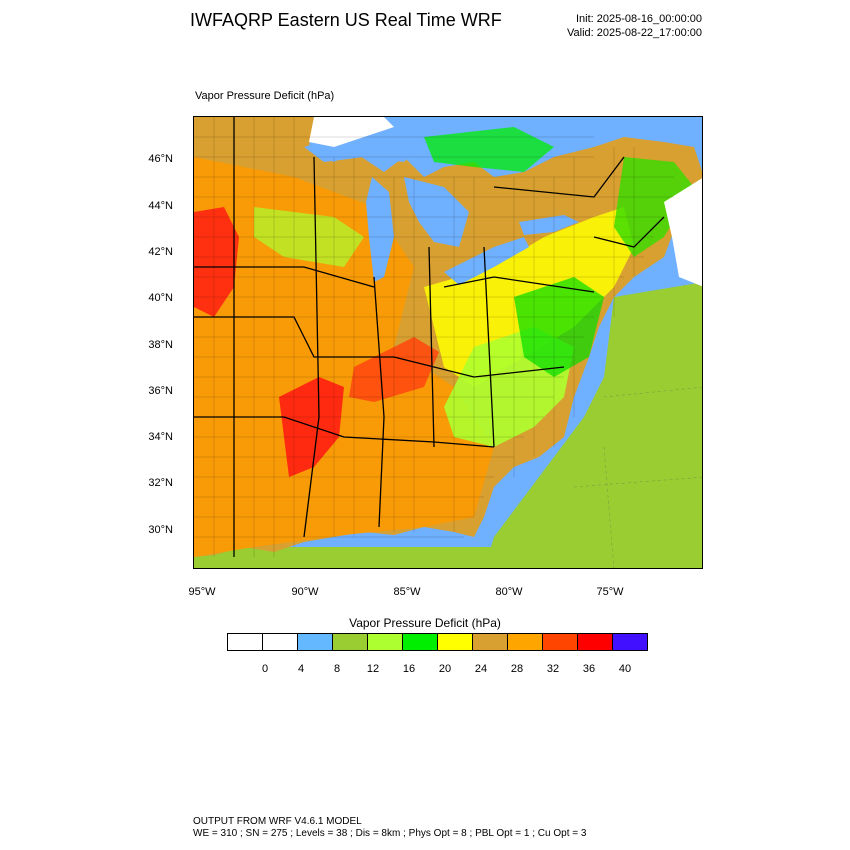  Describe the element at coordinates (610, 592) in the screenshot. I see `lon-label-75: 75°W` at that location.